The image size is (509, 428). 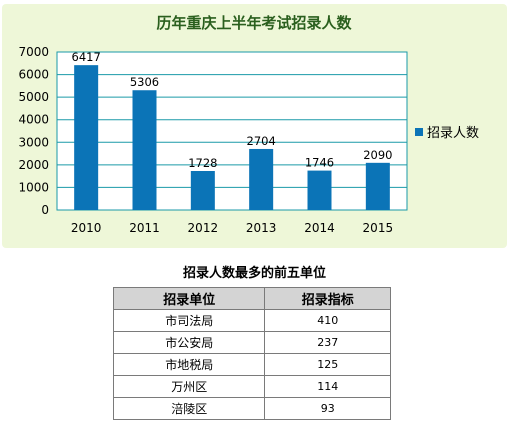 I want to click on chart-title: 历年重庆上半年考试招录人数, so click(x=254, y=23).